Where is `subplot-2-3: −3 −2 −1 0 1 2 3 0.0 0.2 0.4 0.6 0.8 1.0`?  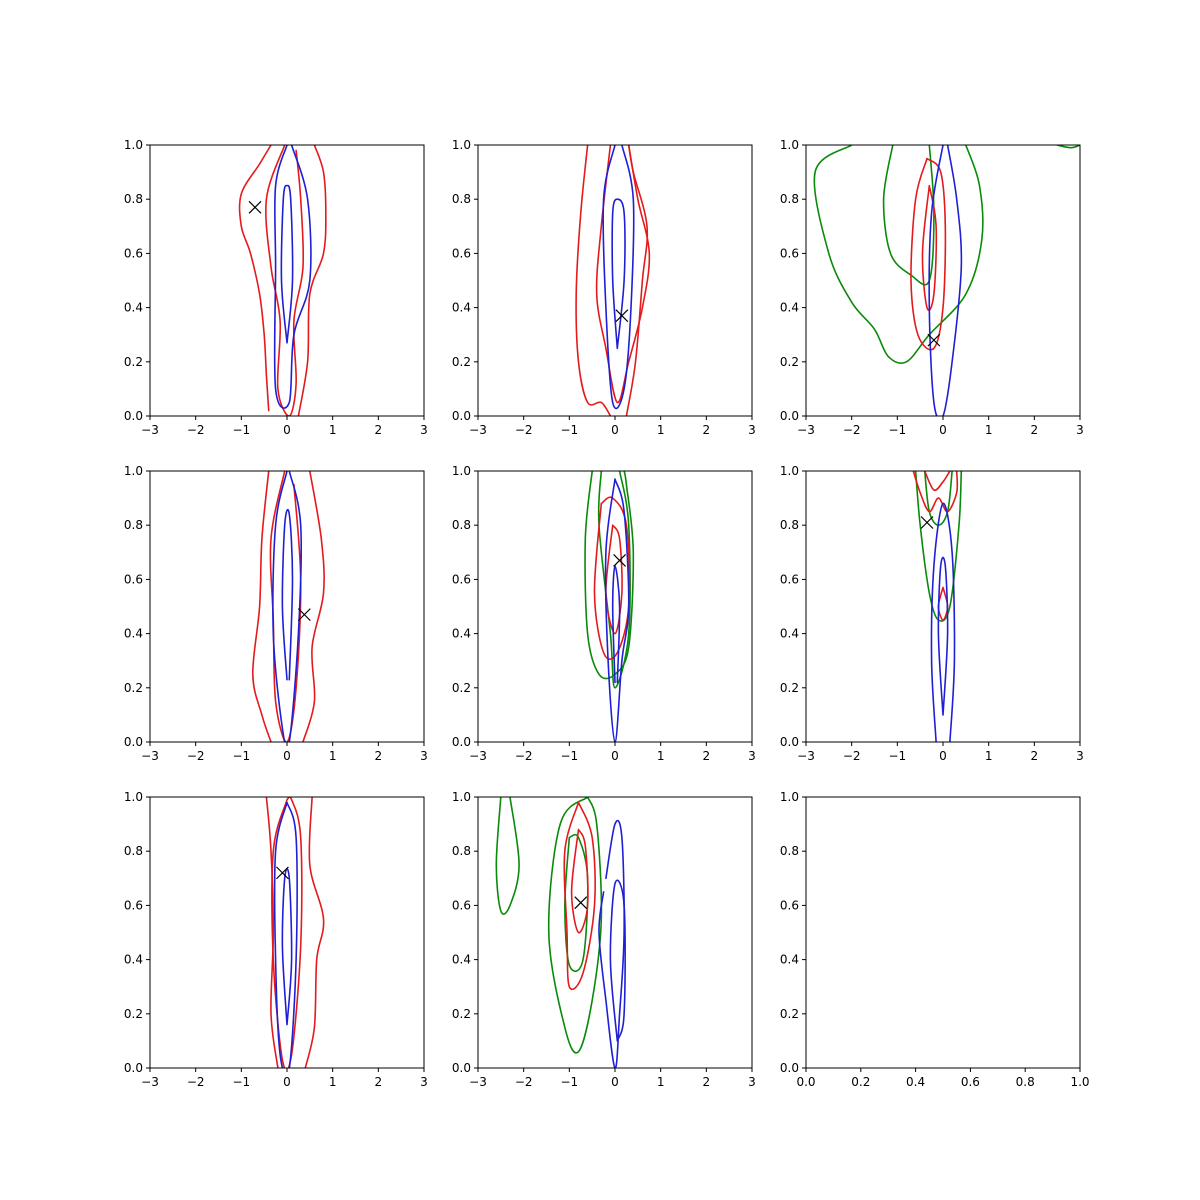
subplot-2-3: −3 −2 −1 0 1 2 3 0.0 0.2 0.4 0.6 0.8 1.0 is located at coordinates (932, 613).